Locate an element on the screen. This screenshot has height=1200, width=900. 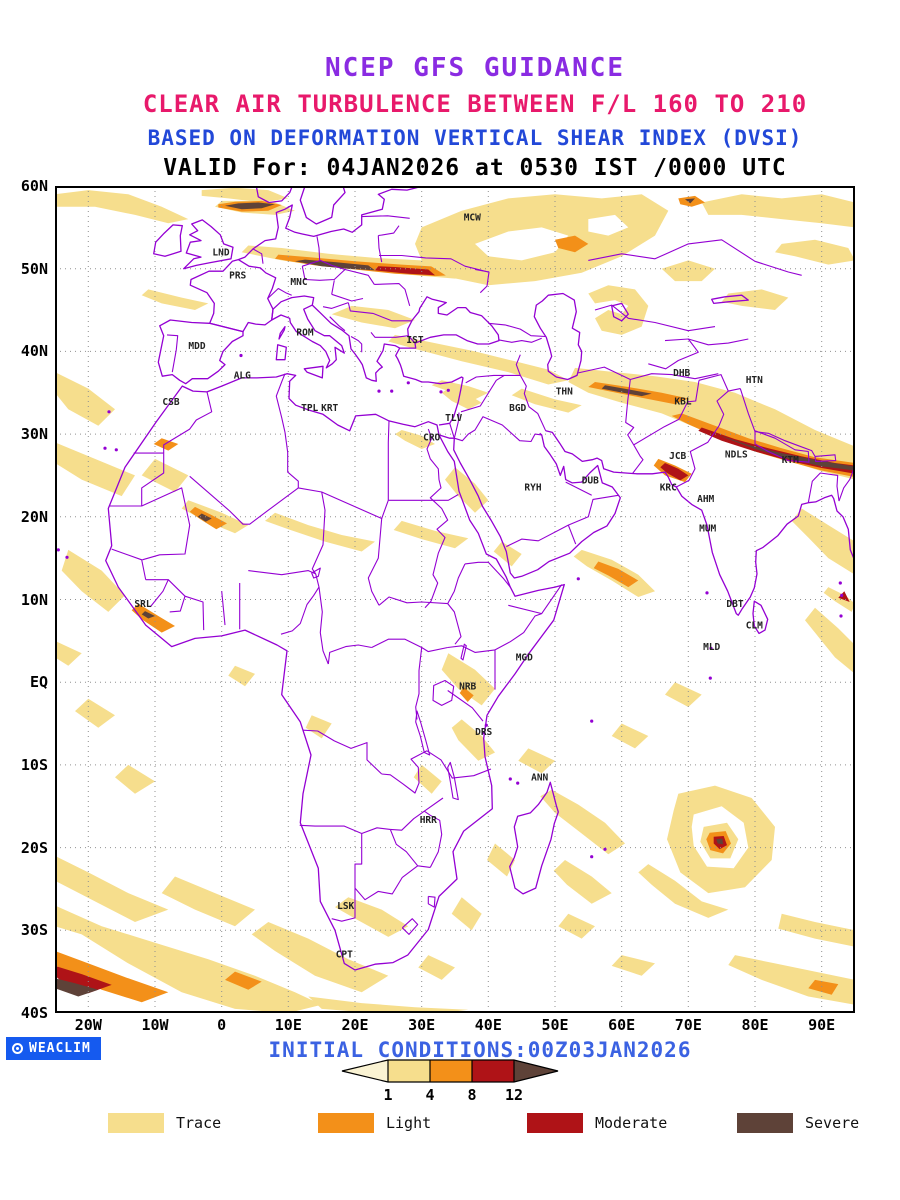
city-label: CRO is located at coordinates (431, 438).